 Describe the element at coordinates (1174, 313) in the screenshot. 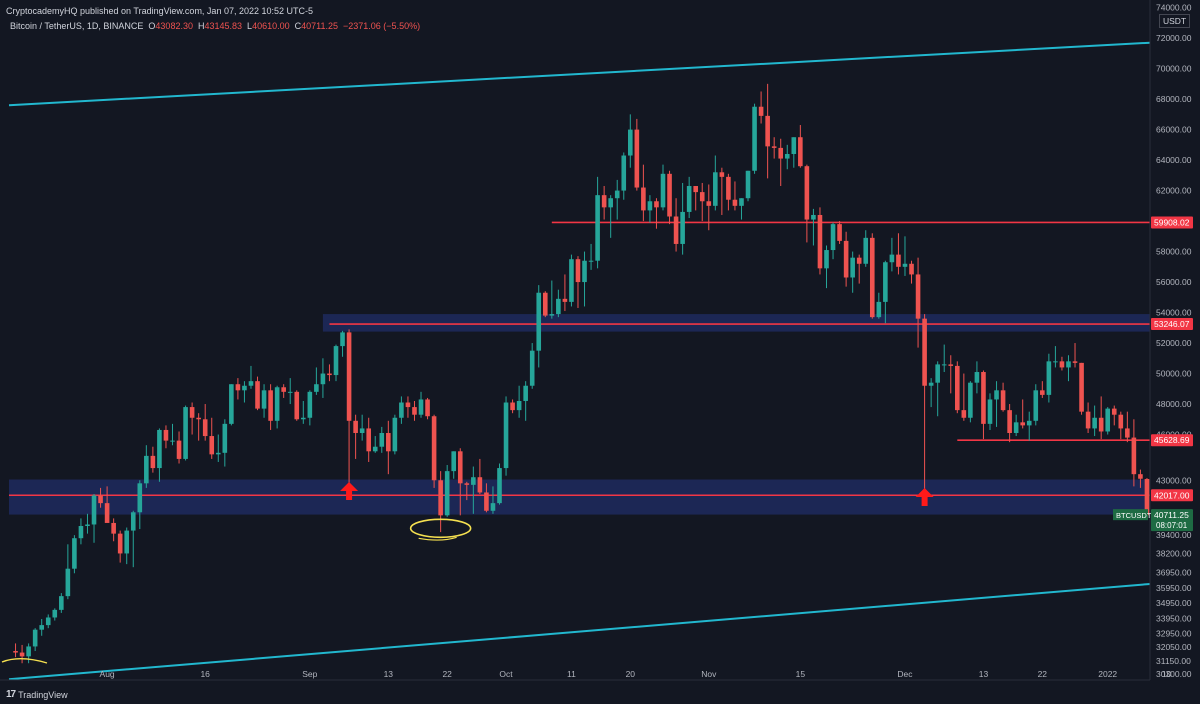

I see `price-tick-label: 54000.00` at that location.